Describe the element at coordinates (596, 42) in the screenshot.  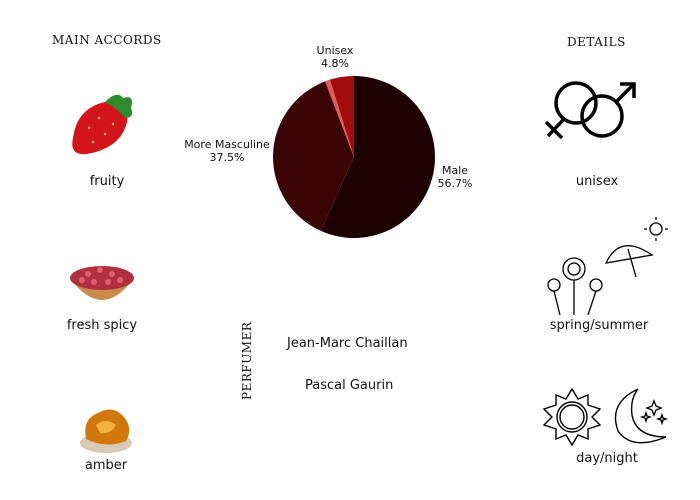
I see `details-heading: Details` at that location.